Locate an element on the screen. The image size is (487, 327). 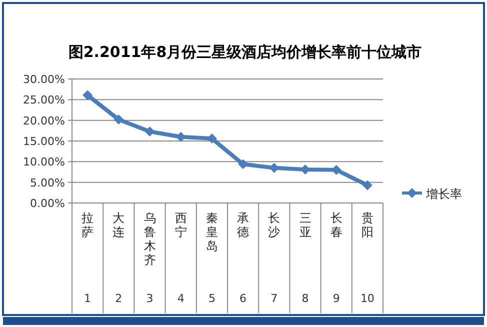
y-tick-label: 30.00% is located at coordinates (44, 79).